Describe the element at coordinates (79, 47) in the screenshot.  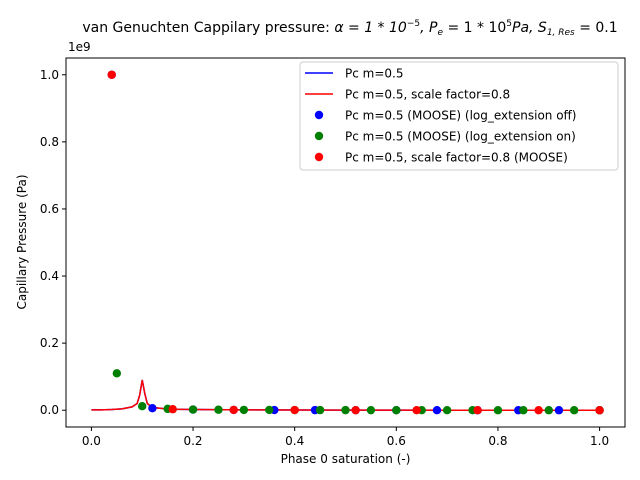
I see `y-multiplier: 1e9` at that location.